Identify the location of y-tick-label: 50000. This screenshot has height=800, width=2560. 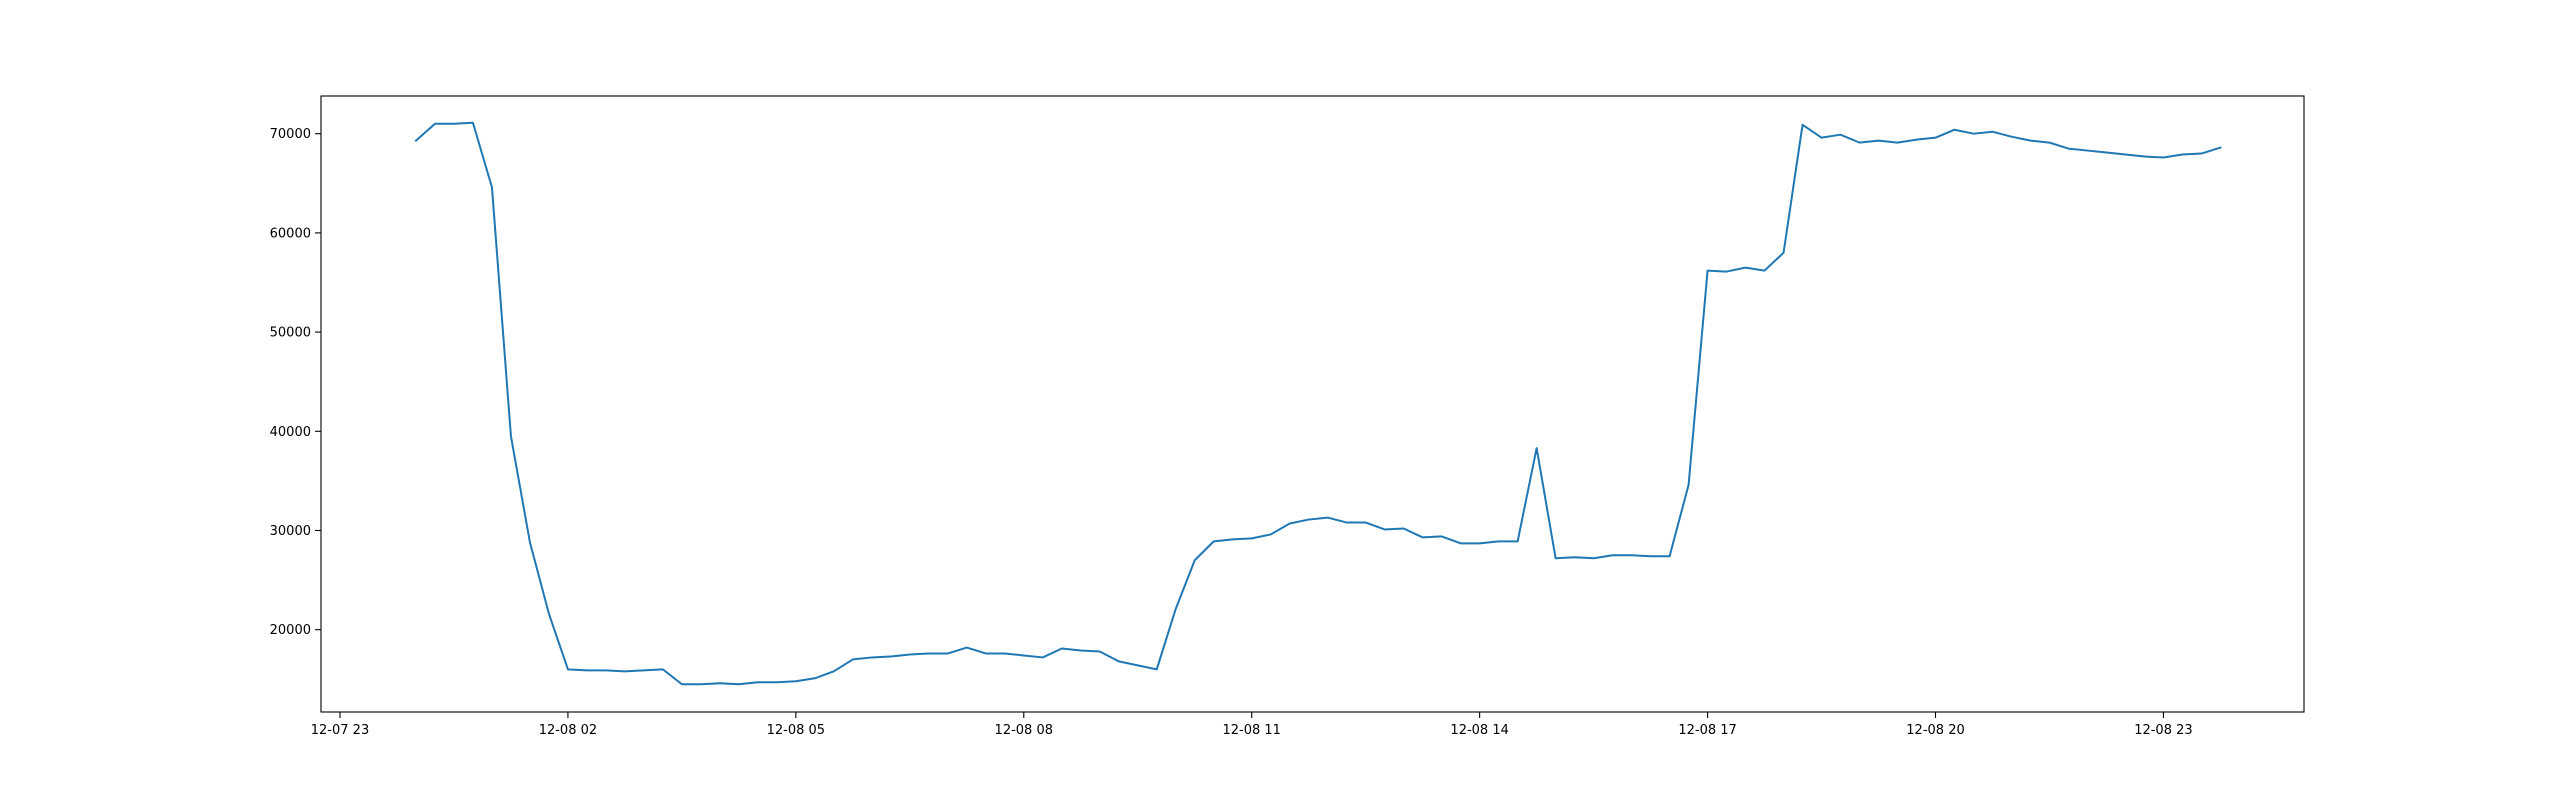
(290, 333).